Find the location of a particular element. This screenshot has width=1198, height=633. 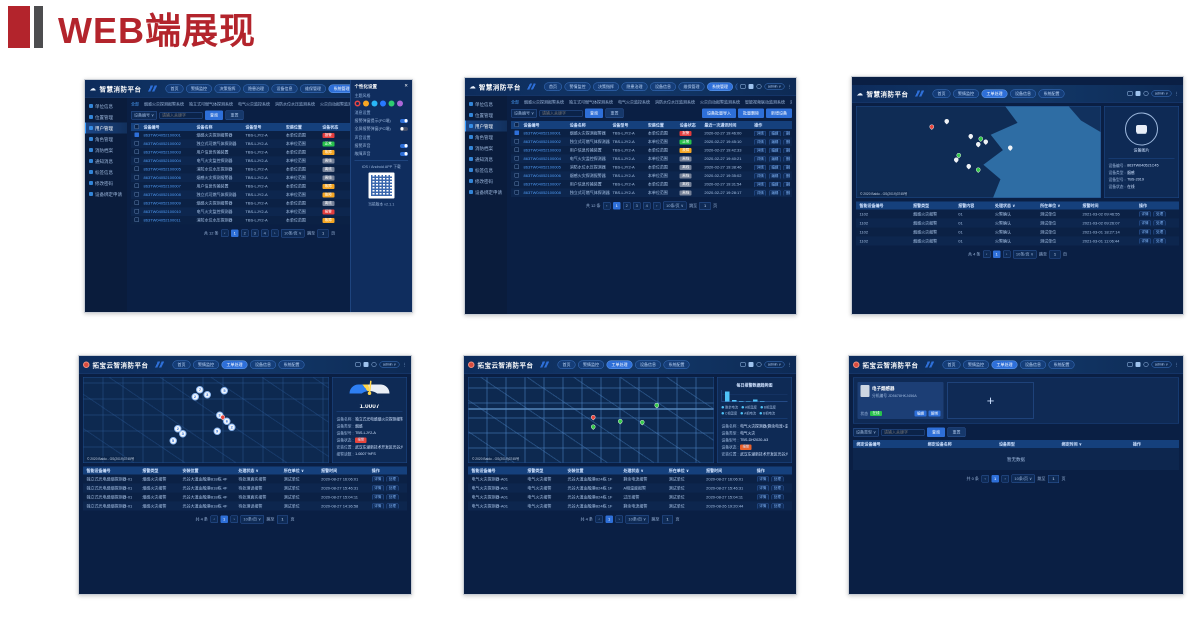

device-id: 863TW04052100011 is located at coordinates (162, 220).